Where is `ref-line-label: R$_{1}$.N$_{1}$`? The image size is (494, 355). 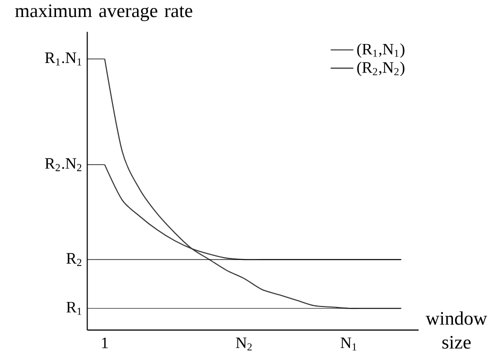 ref-line-label: R$_{1}$.N$_{1}$ is located at coordinates (63, 59).